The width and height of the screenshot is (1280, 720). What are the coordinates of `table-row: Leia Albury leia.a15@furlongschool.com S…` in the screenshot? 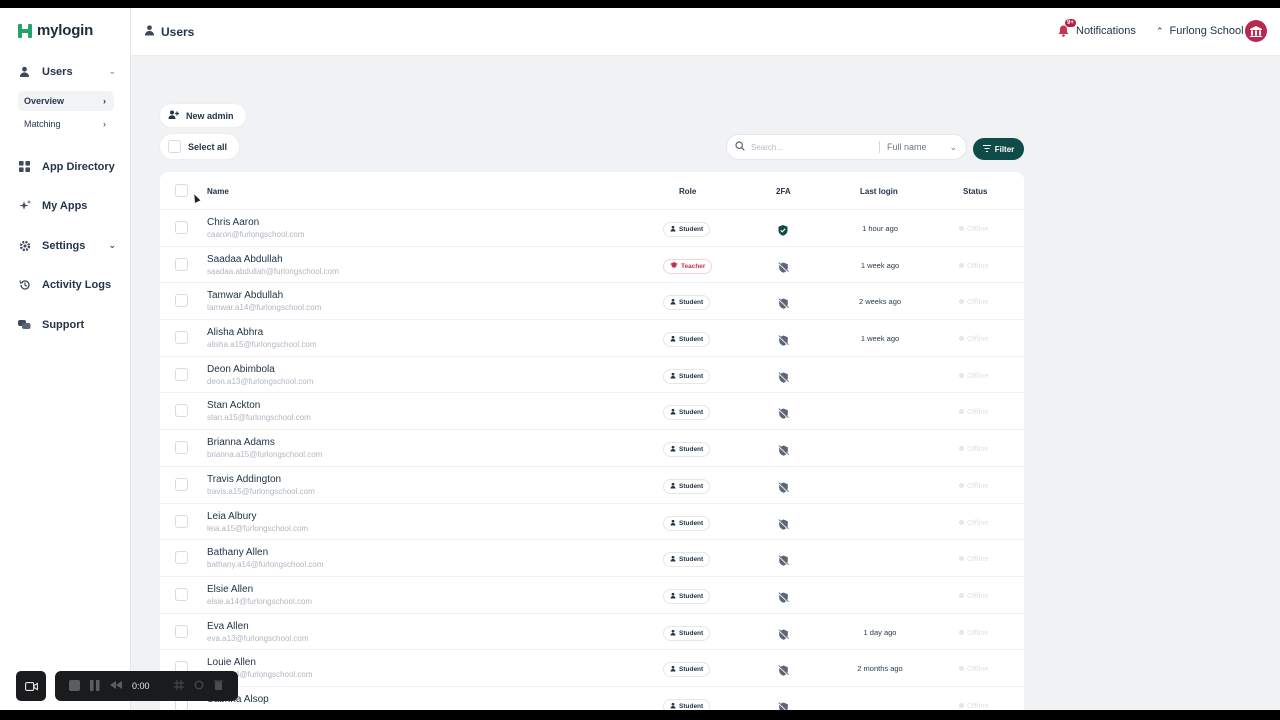 It's located at (592, 522).